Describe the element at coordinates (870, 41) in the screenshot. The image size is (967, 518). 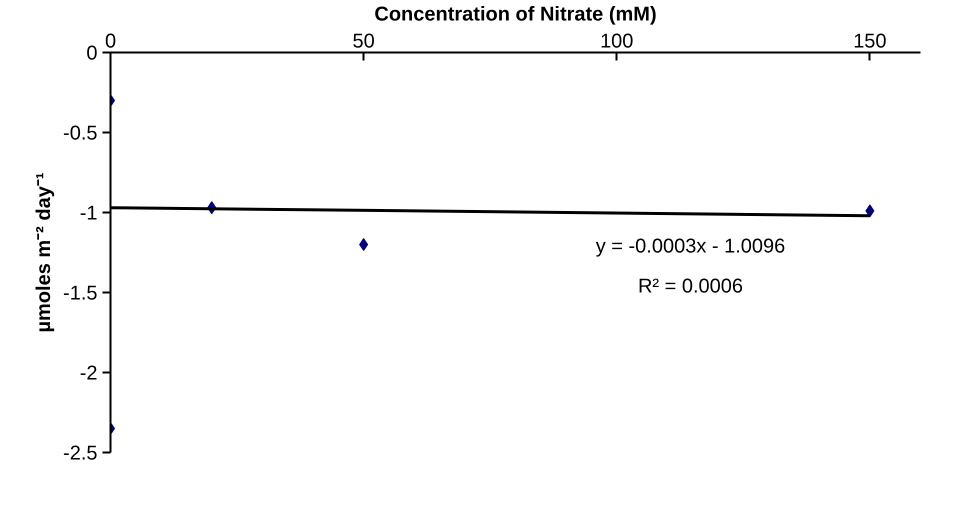
I see `x-tick-label: 150` at that location.